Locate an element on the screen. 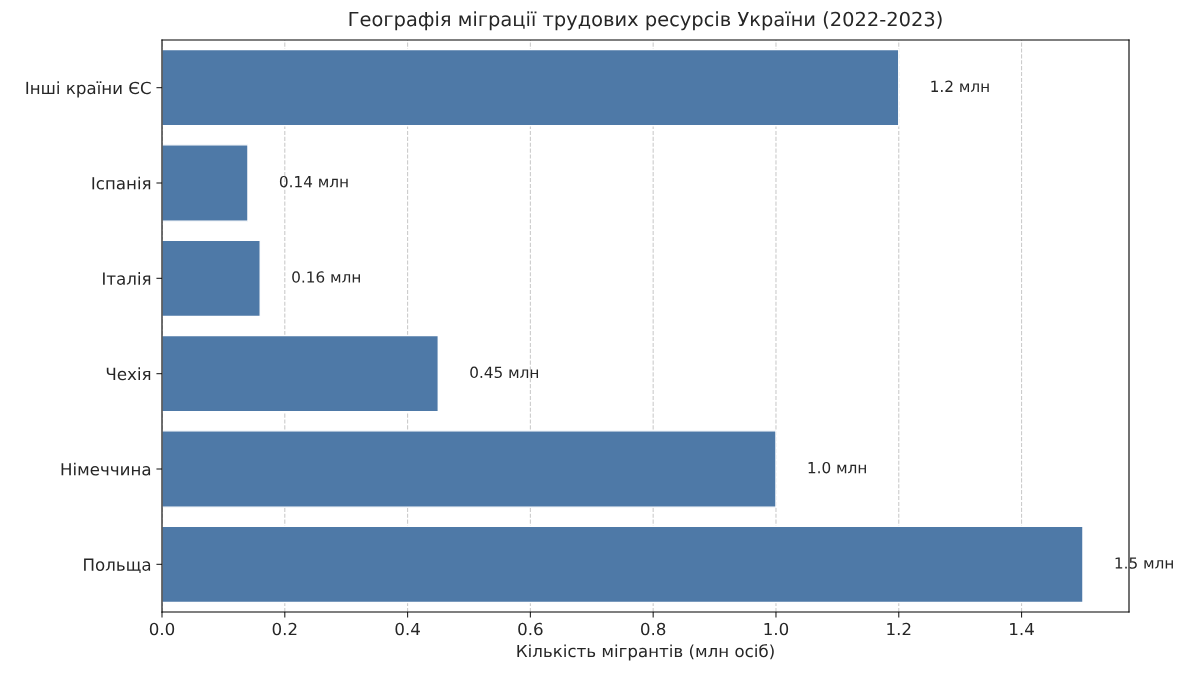 The width and height of the screenshot is (1189, 675). data-label: 1.0 млн is located at coordinates (837, 467).